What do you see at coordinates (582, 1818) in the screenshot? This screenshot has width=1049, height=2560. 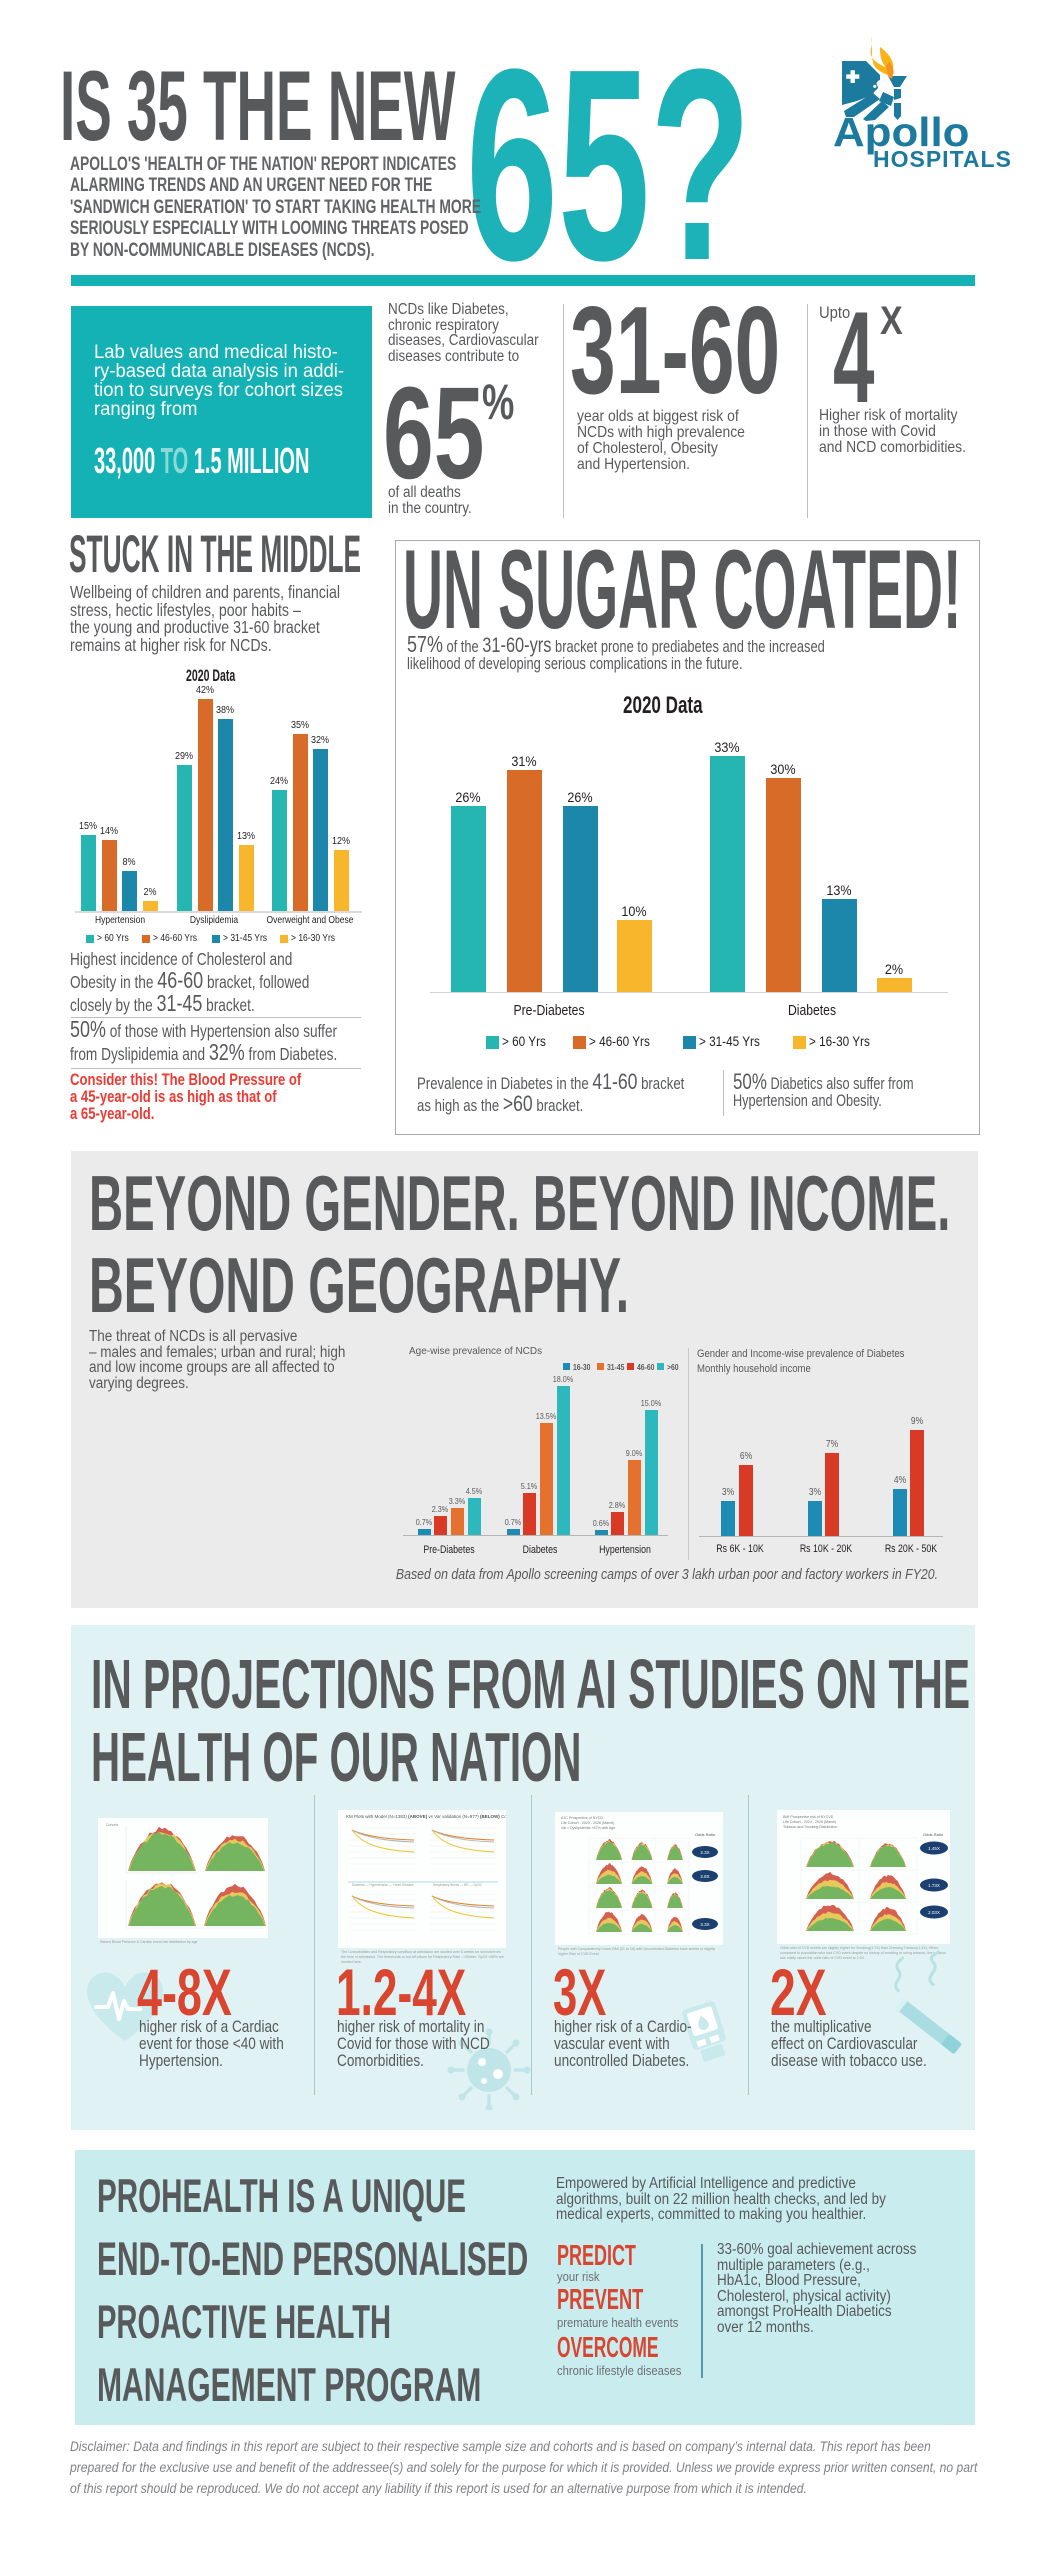 I see `svg-text: A1C Prospective of NYCD` at bounding box center [582, 1818].